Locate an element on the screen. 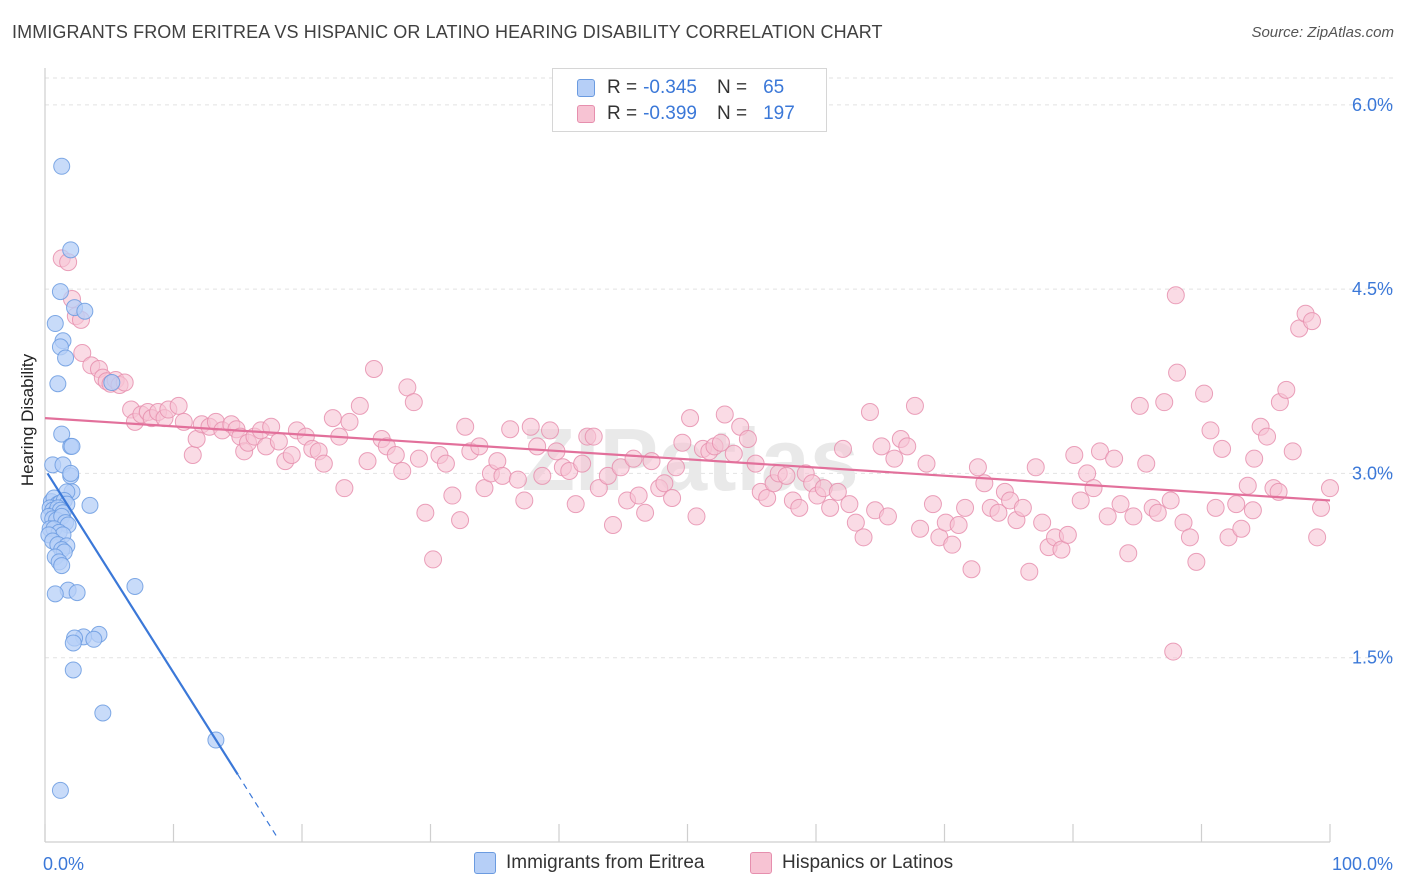 This screenshot has height=892, width=1406. trend-line-eritrea is located at coordinates (142, 624).